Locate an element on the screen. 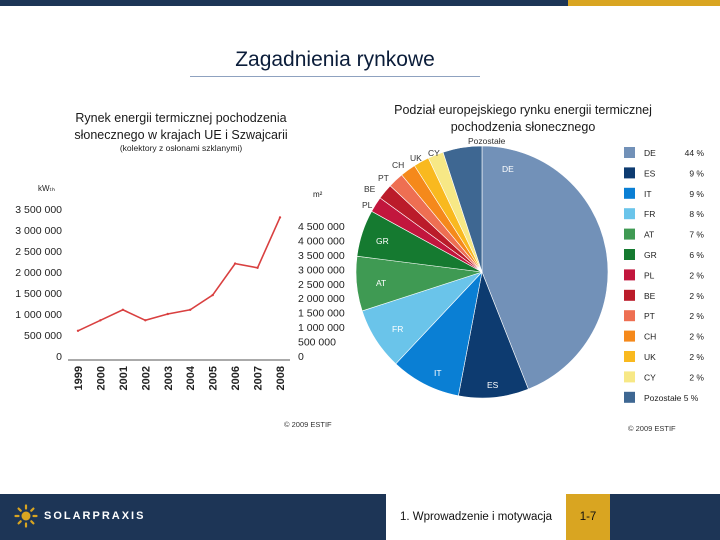 This screenshot has height=540, width=720. legend-value: 8 % is located at coordinates (696, 214).